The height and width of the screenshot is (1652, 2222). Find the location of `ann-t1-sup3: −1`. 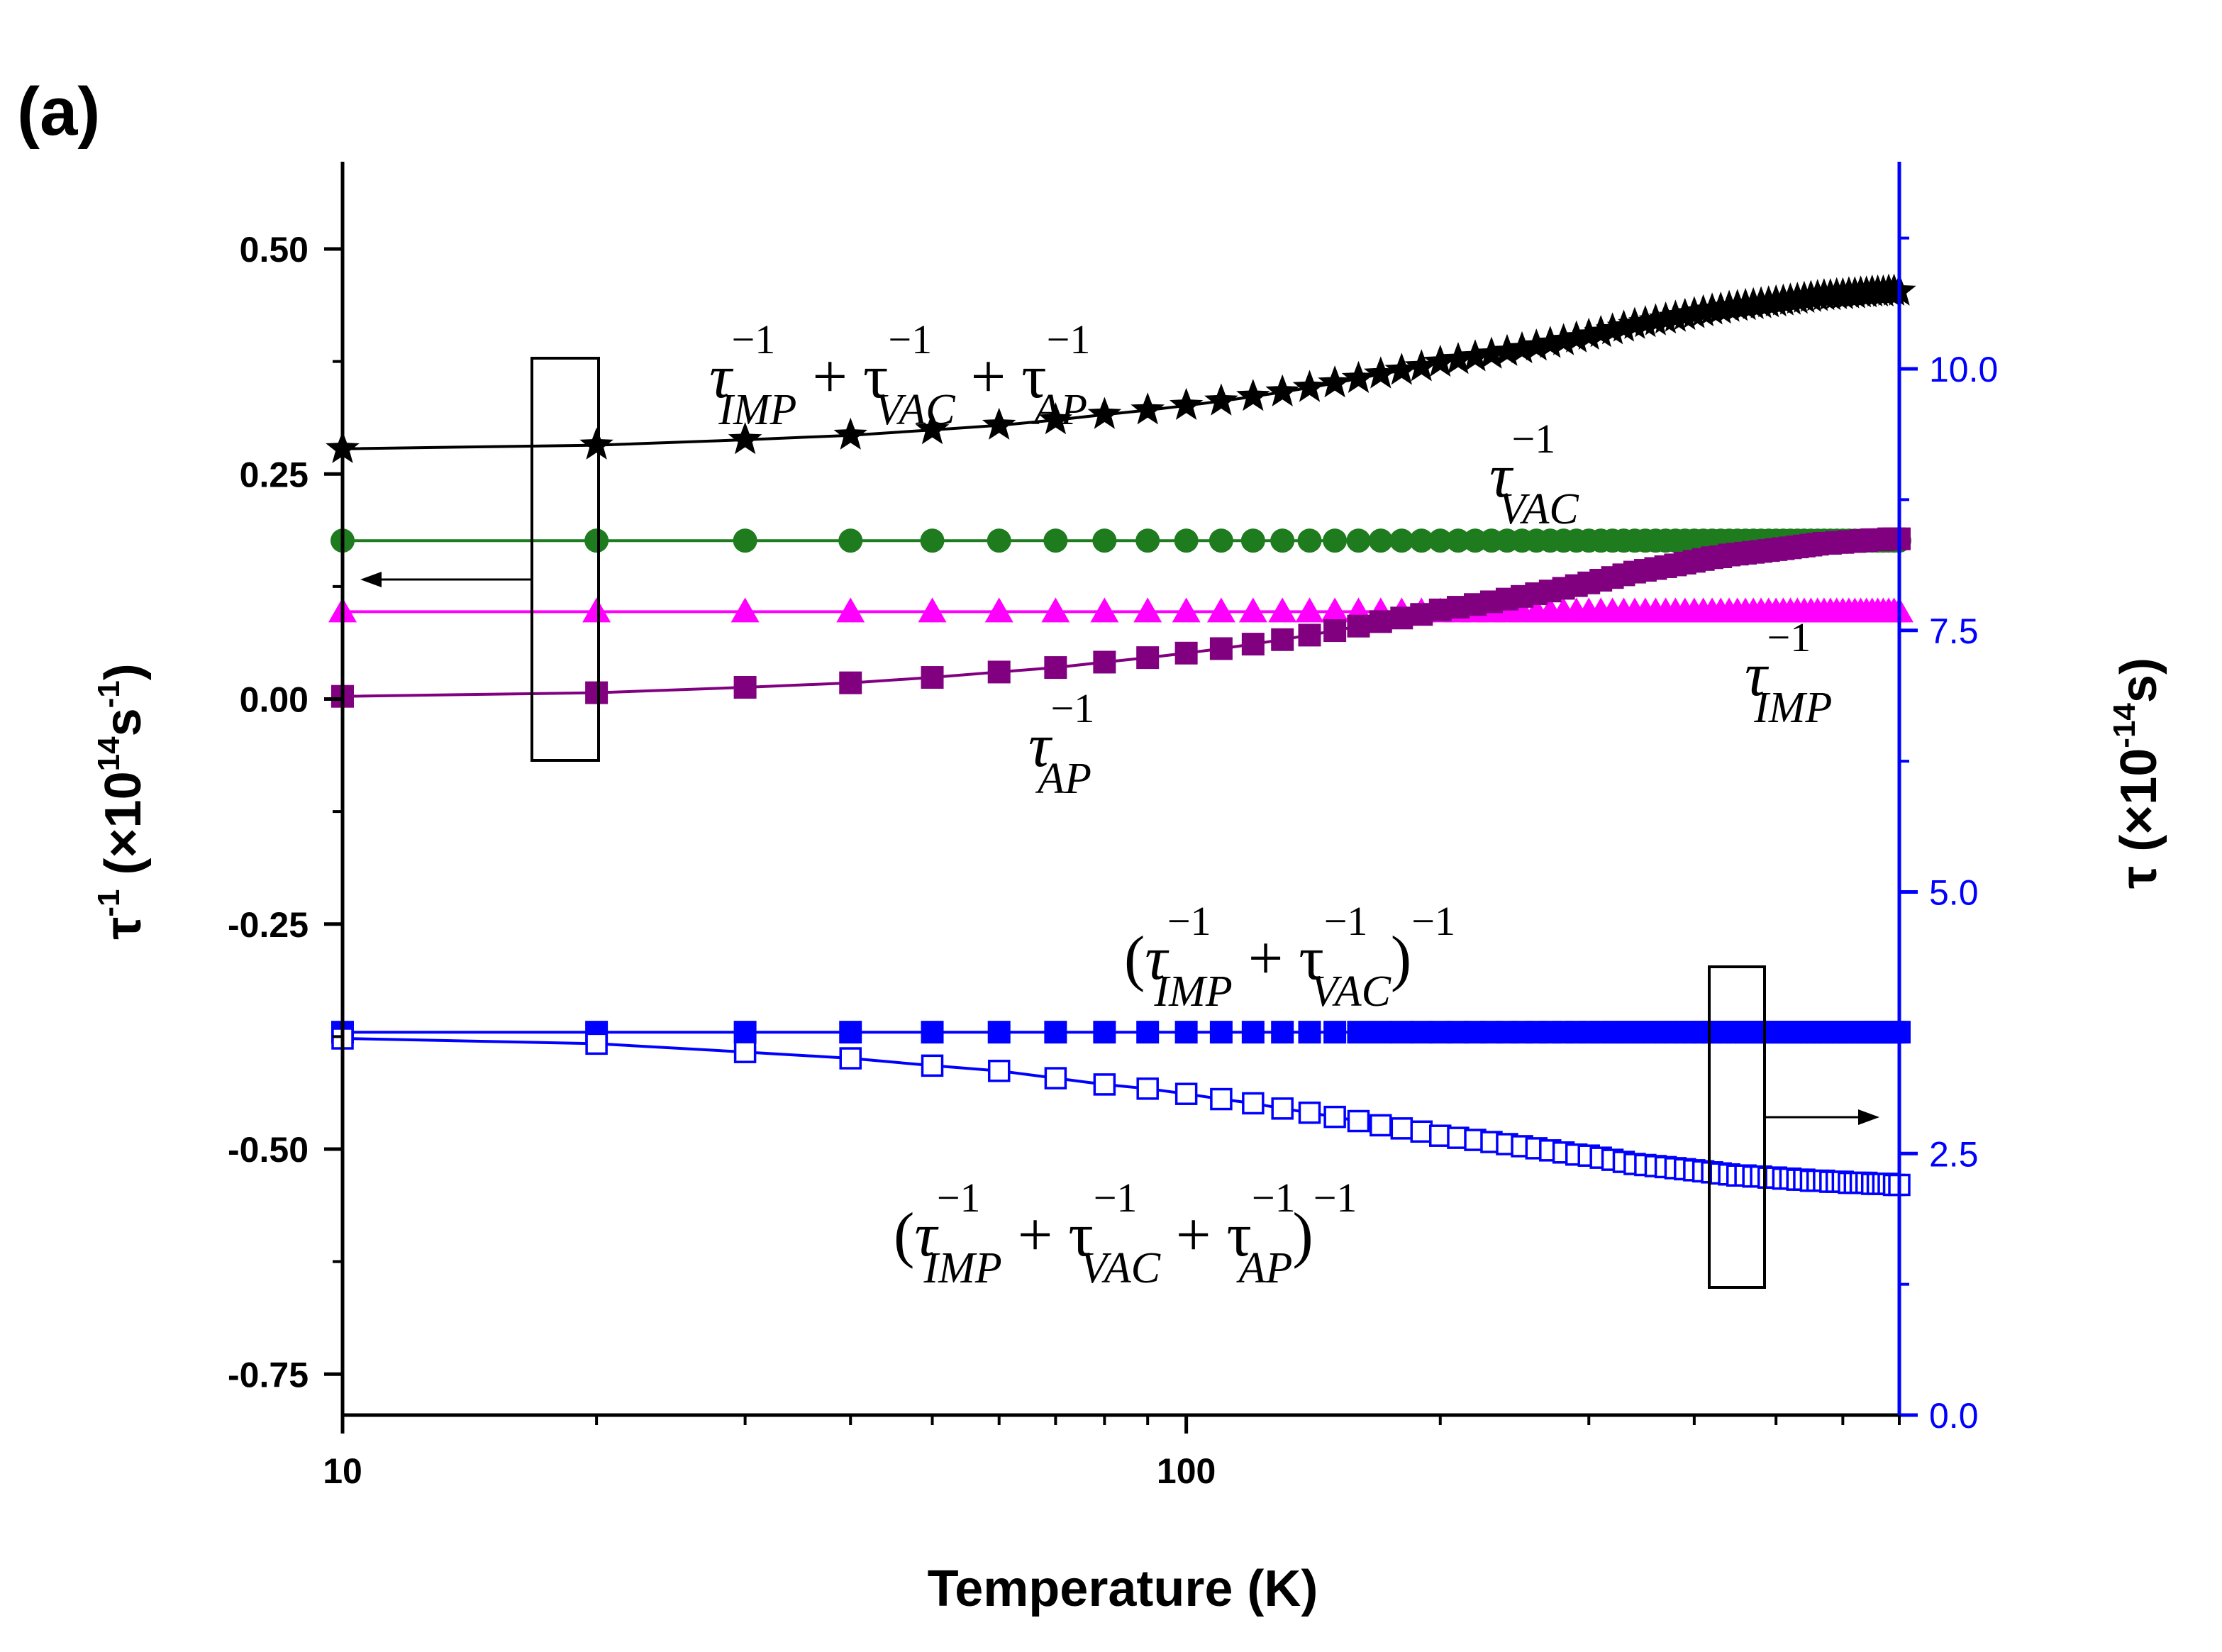

ann-t1-sup3: −1 is located at coordinates (1433, 921).